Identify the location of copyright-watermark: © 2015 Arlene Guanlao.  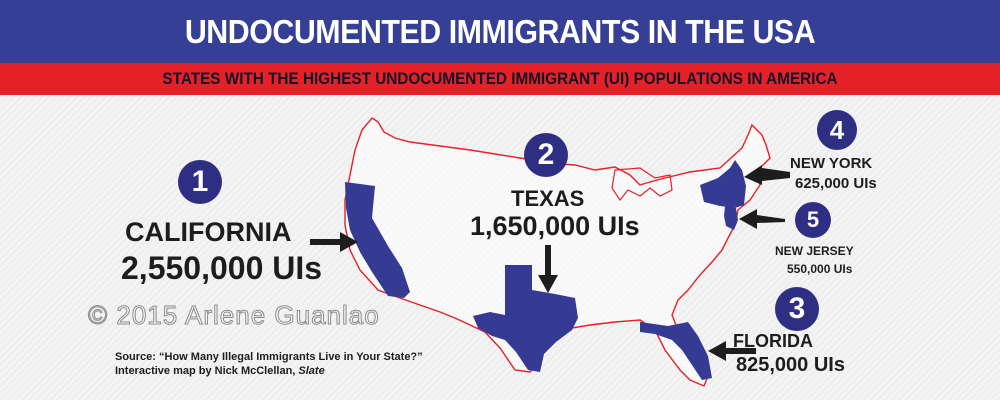
(234, 315).